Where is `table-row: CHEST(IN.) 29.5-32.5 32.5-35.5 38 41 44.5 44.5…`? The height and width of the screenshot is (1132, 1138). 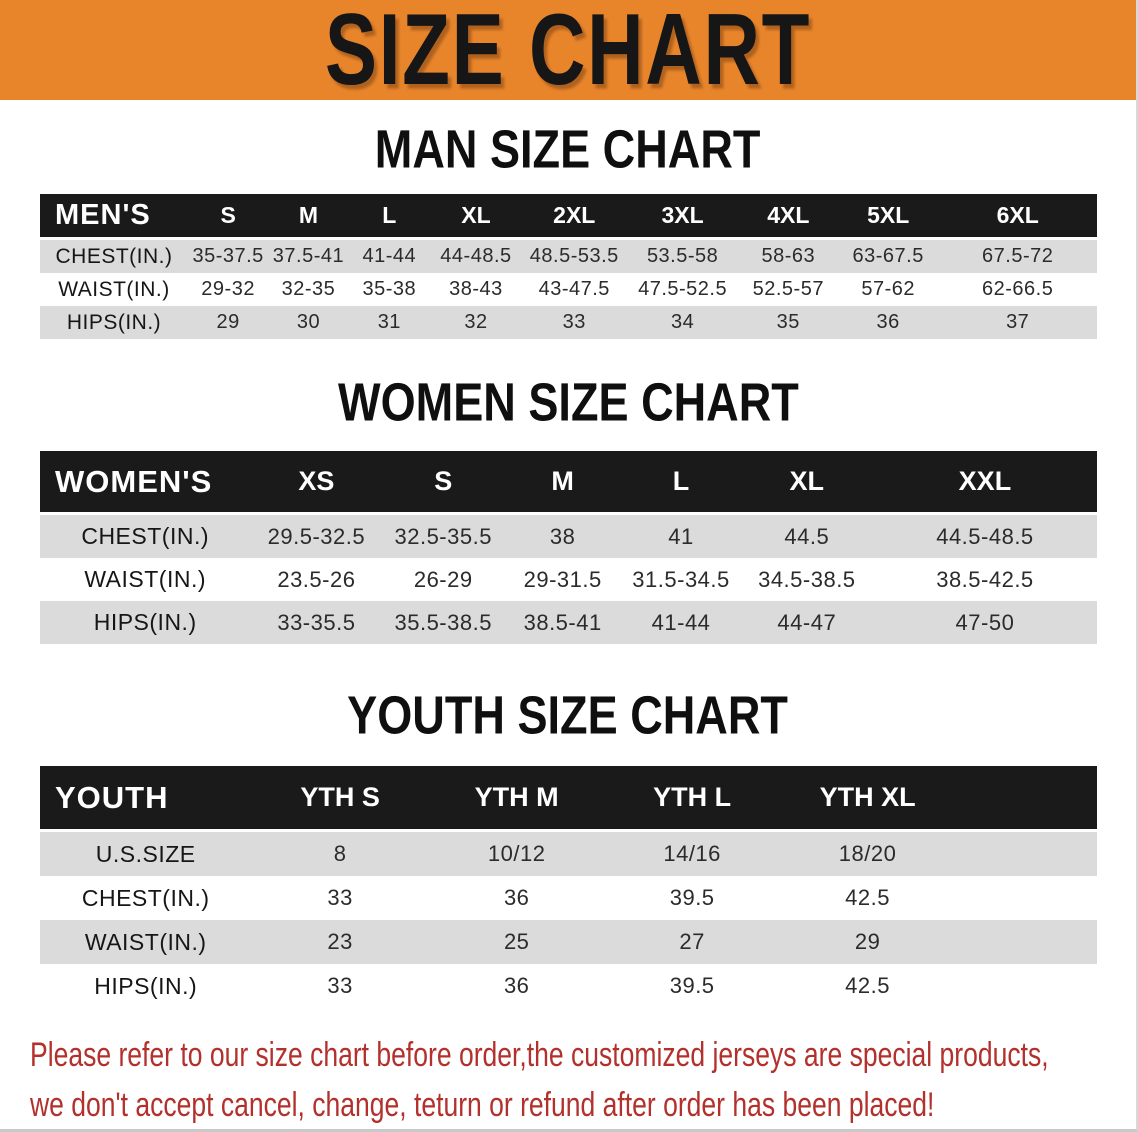 table-row: CHEST(IN.) 29.5-32.5 32.5-35.5 38 41 44.5 44.5… is located at coordinates (568, 536).